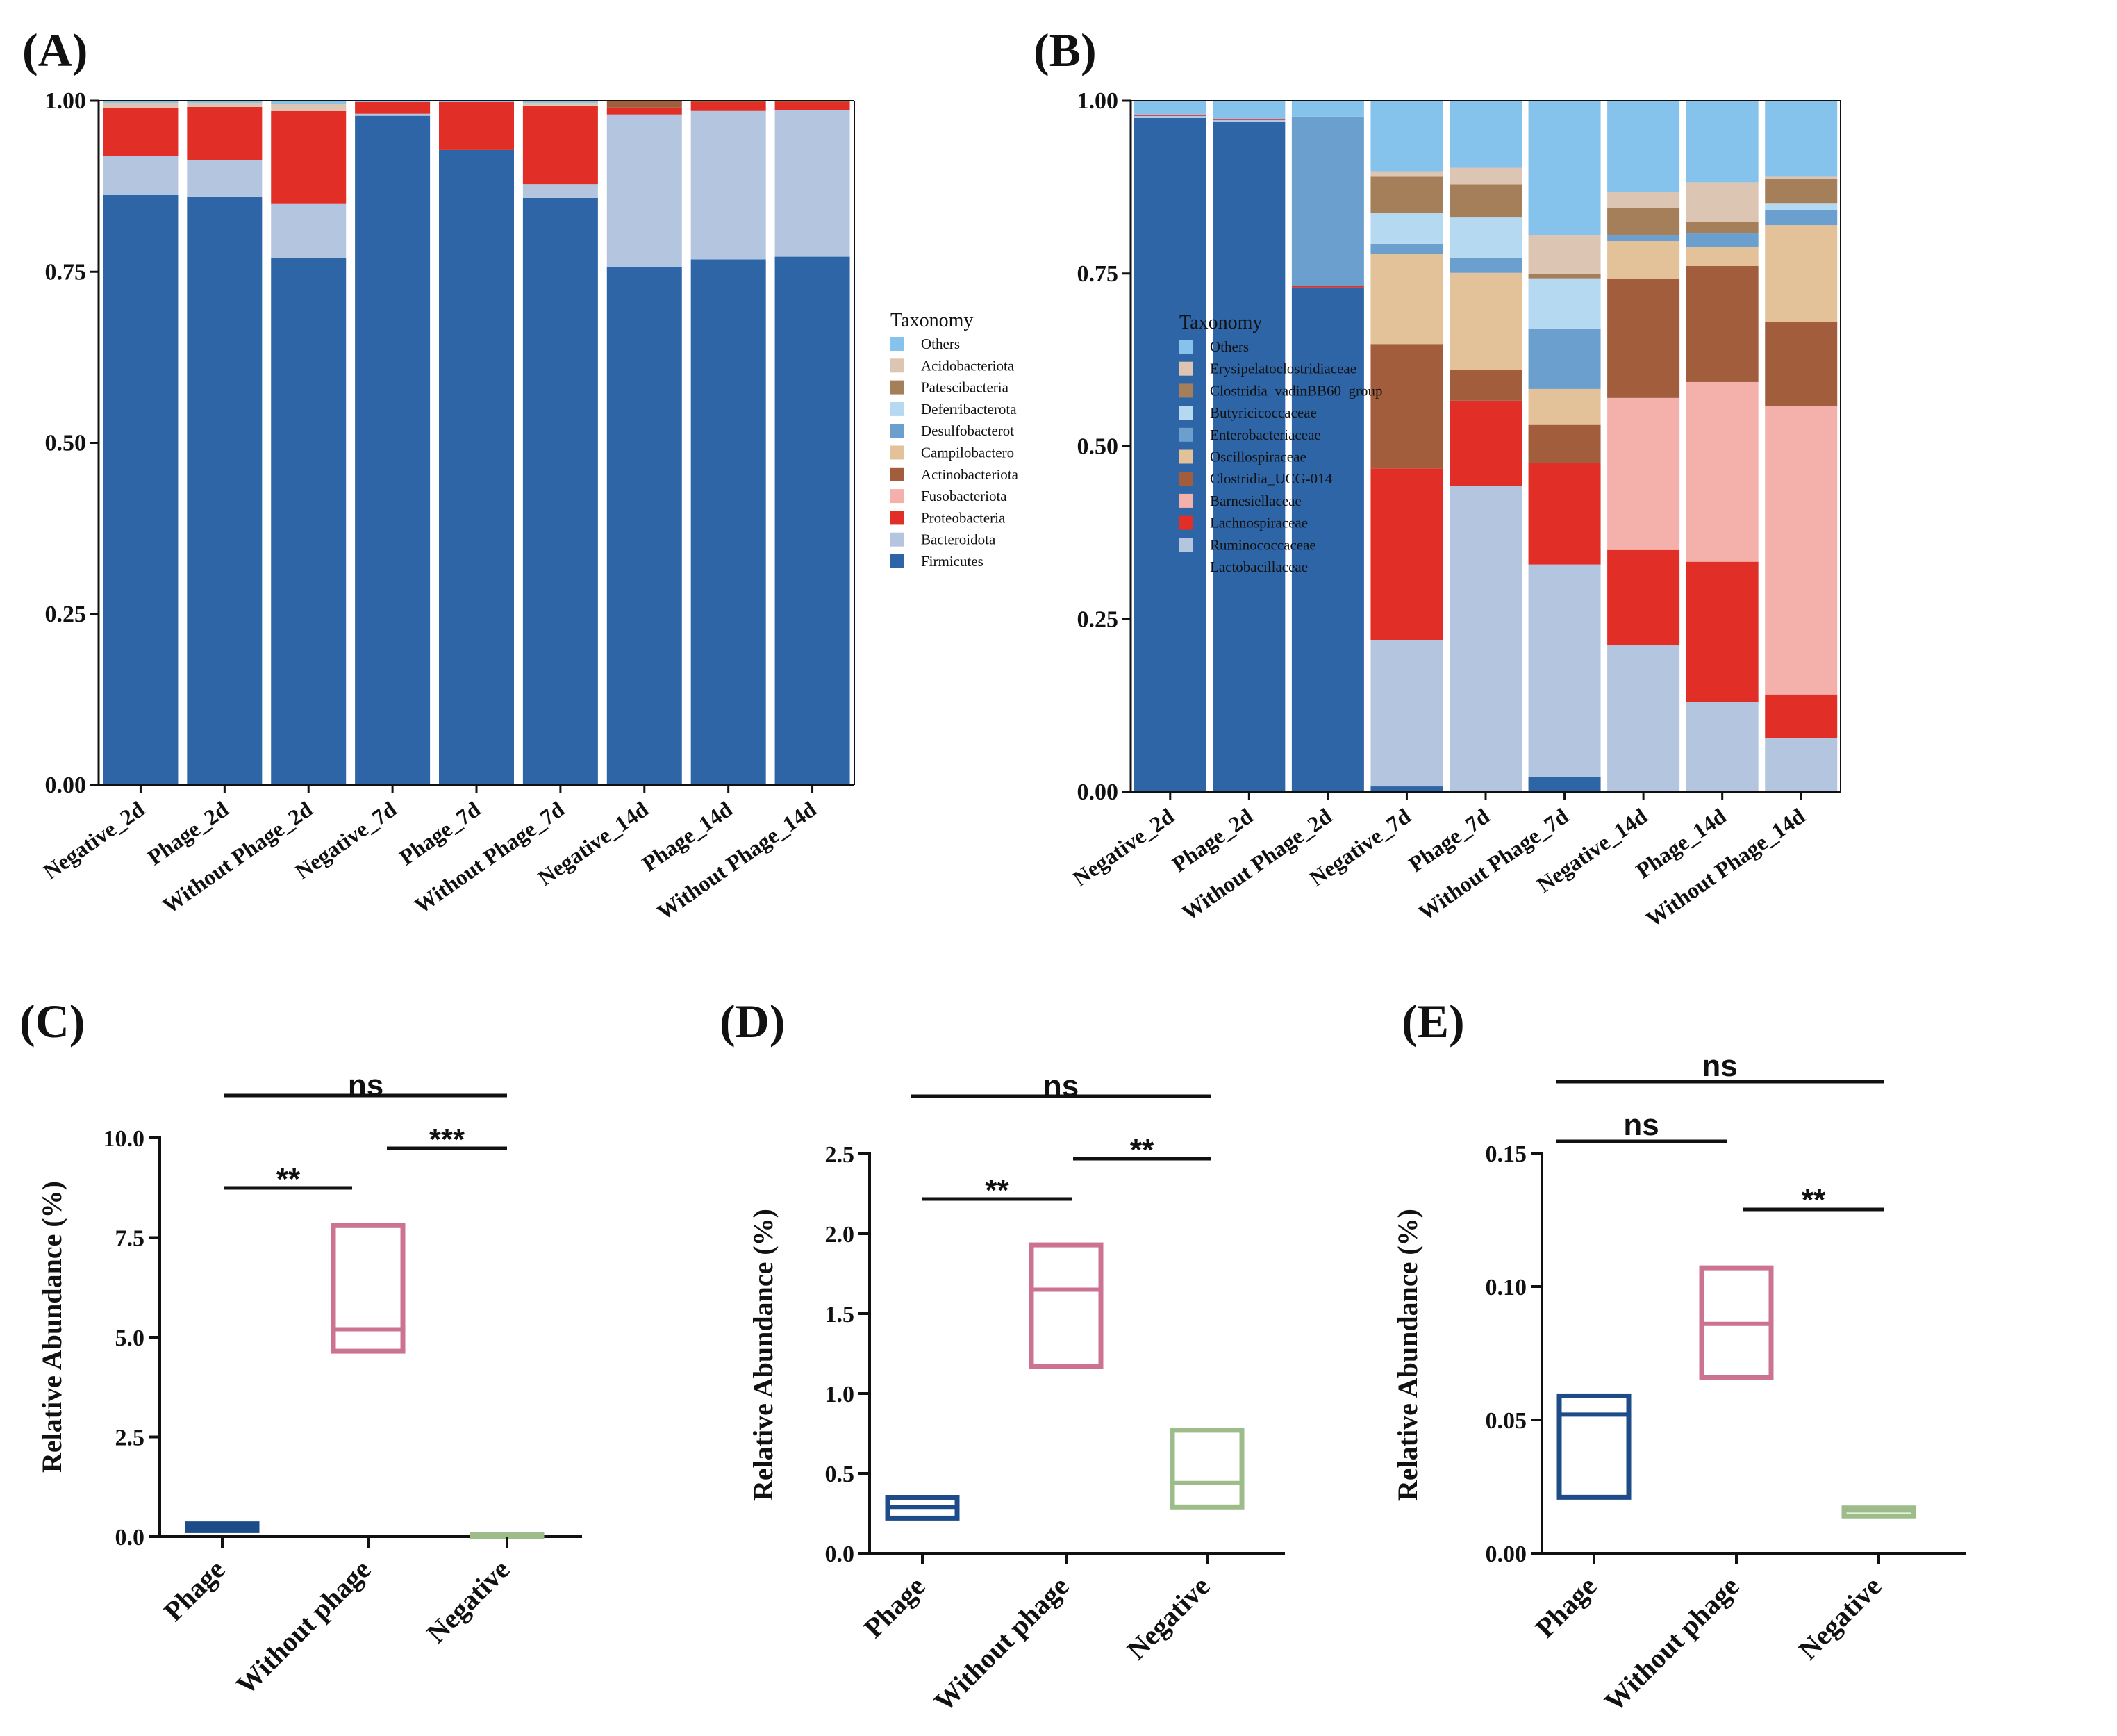 The height and width of the screenshot is (1736, 2117). What do you see at coordinates (1098, 447) in the screenshot?
I see `y-tick-label-B-2: 0.50` at bounding box center [1098, 447].